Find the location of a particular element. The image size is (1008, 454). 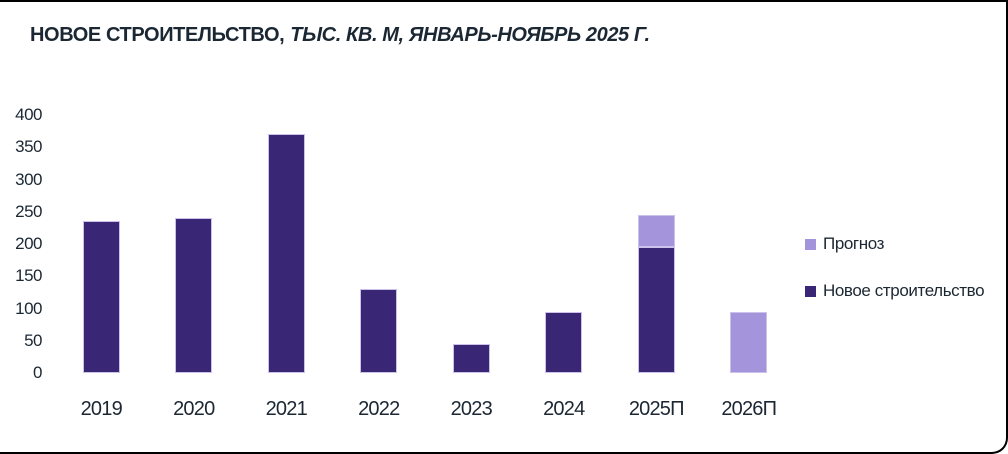

legend-item: Новое строительство is located at coordinates (895, 291).